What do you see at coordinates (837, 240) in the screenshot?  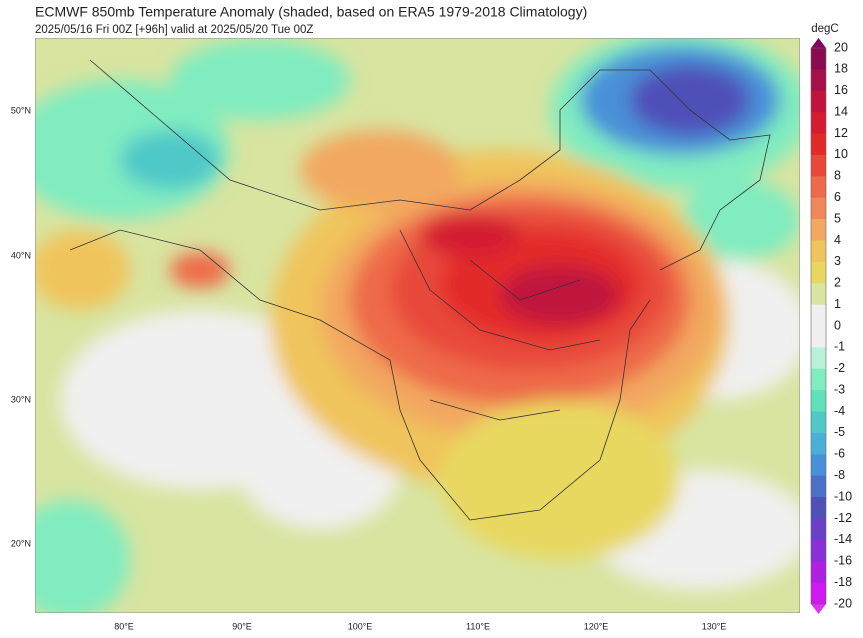 I see `colorbar-label: 4` at bounding box center [837, 240].